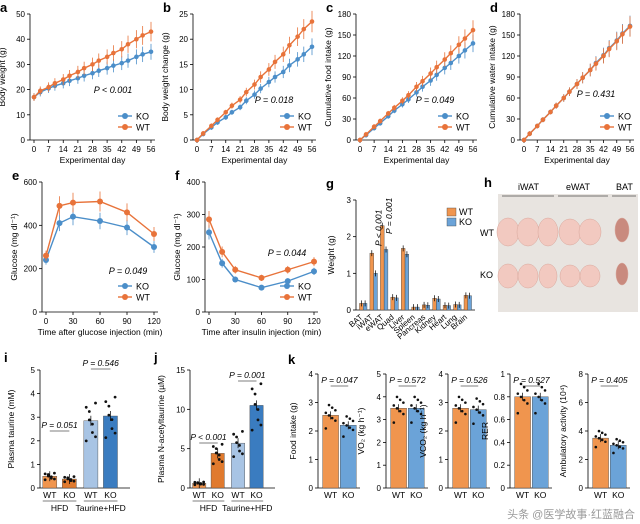 The height and width of the screenshot is (524, 640). Describe the element at coordinates (550, 149) in the screenshot. I see `panel-d-x-tick-label: 14` at that location.